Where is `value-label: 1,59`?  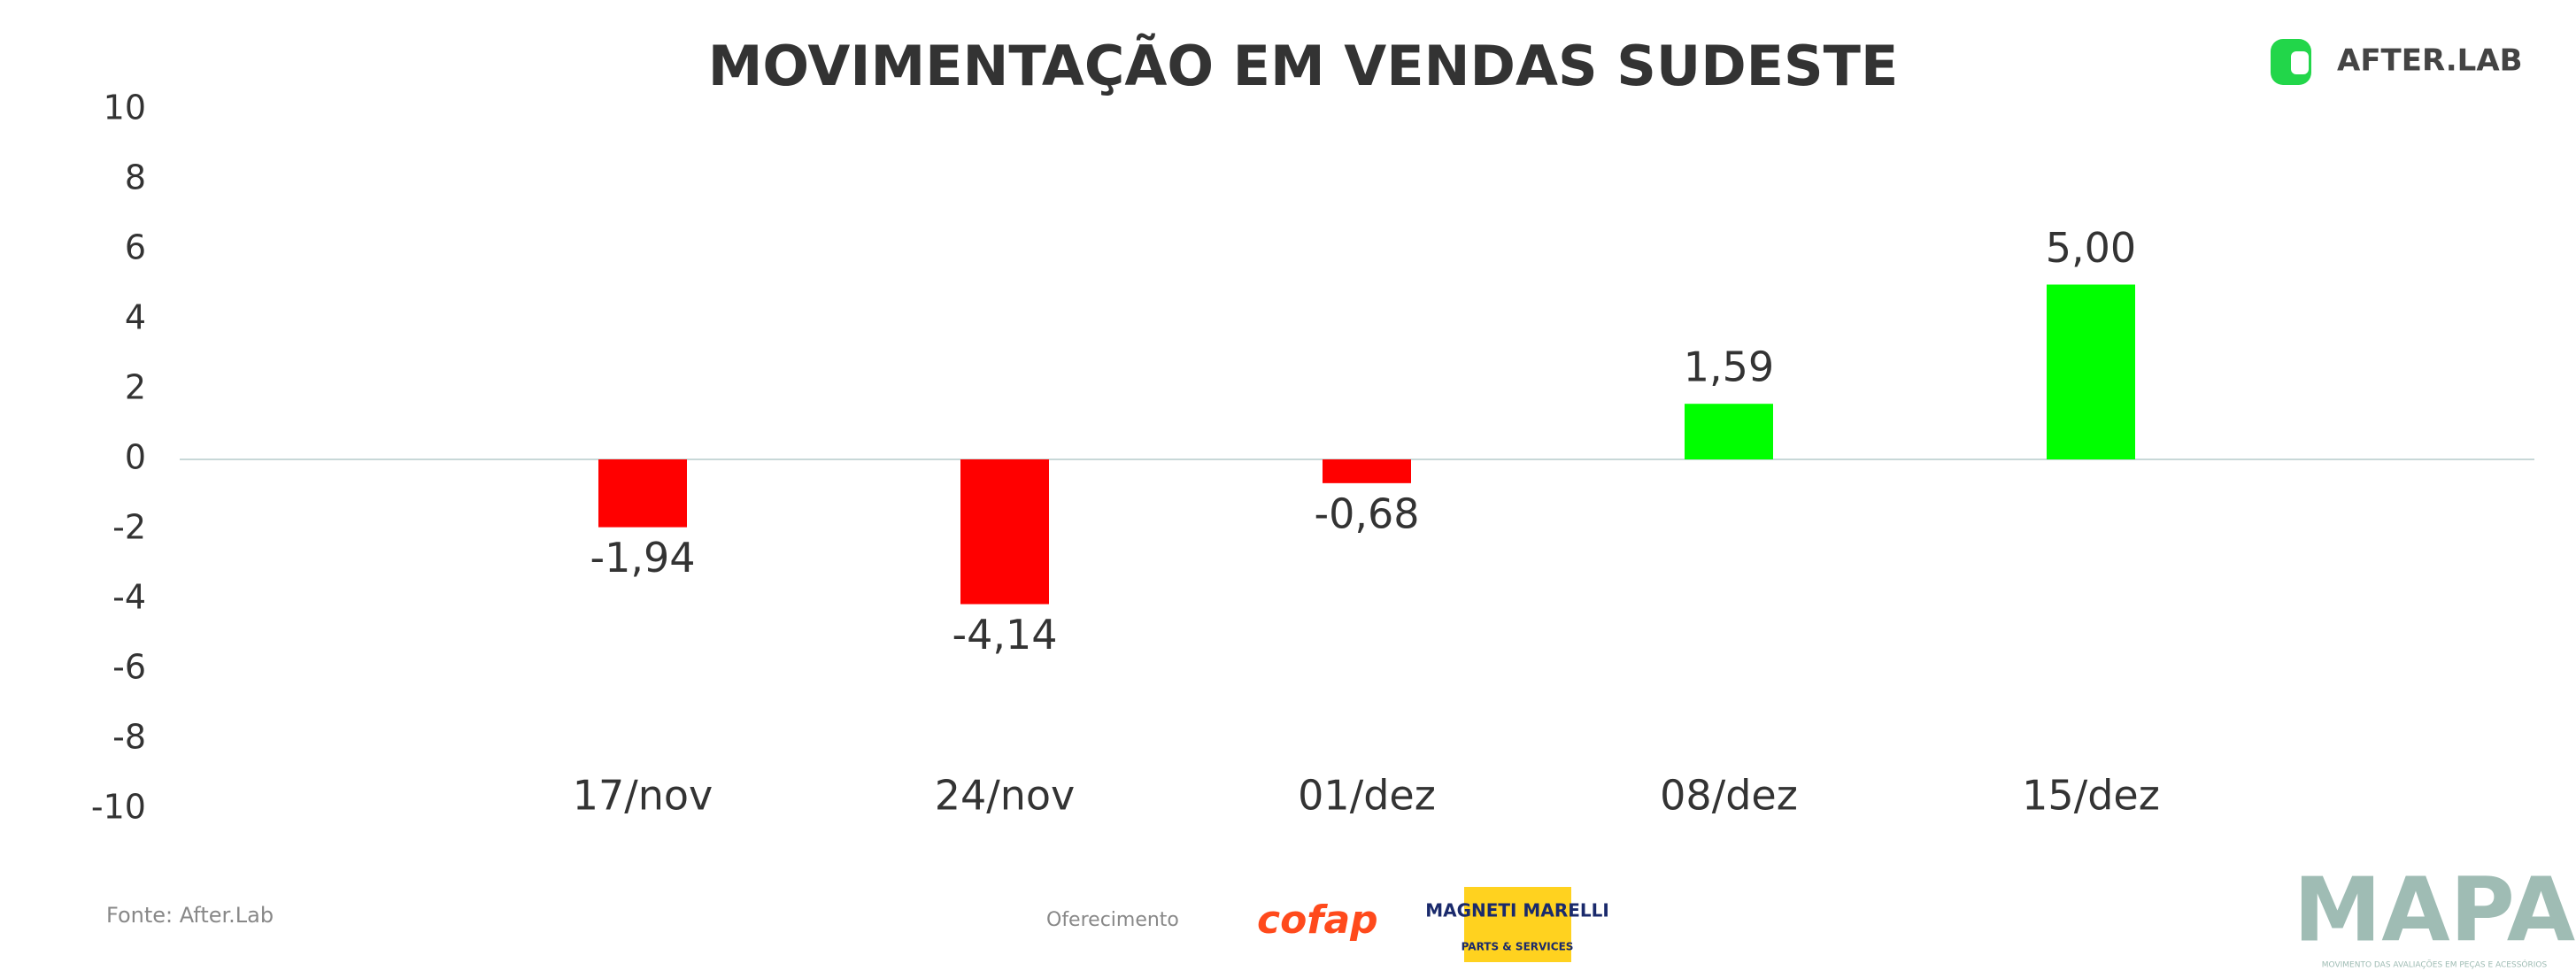
value-label: 1,59 is located at coordinates (1729, 367).